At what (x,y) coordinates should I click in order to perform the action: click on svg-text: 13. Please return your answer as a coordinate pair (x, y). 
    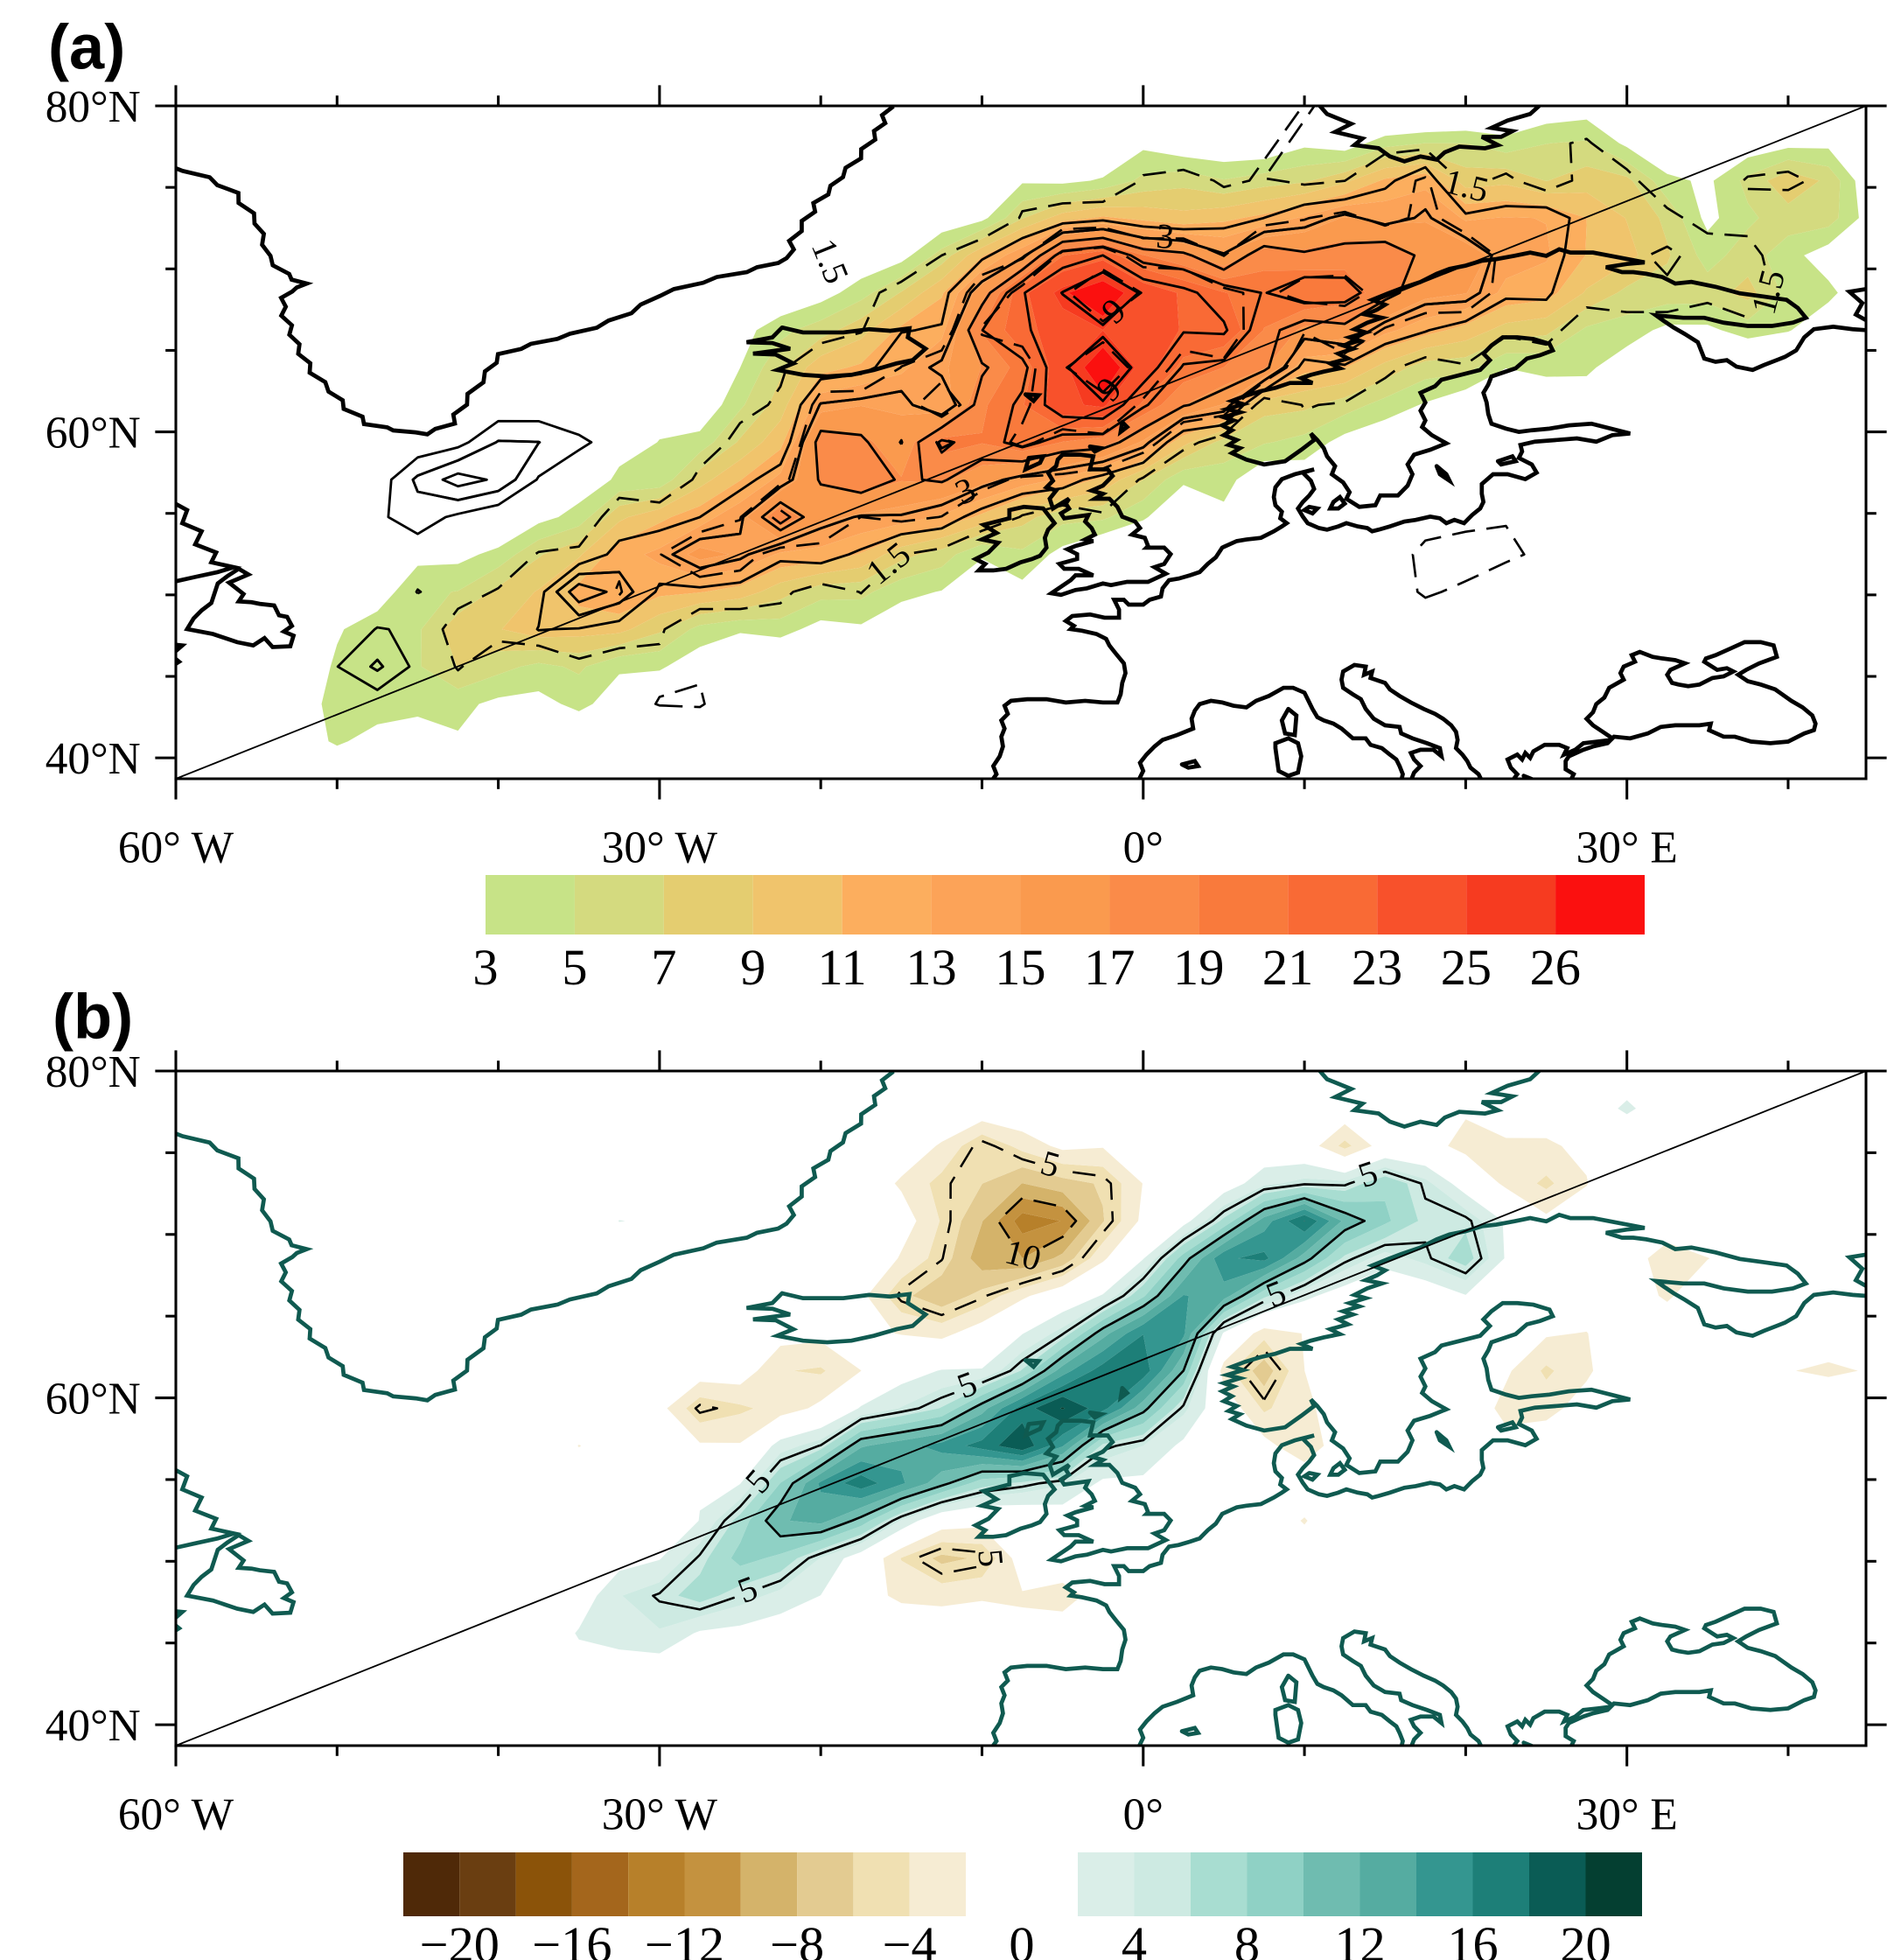
    Looking at the image, I should click on (930, 967).